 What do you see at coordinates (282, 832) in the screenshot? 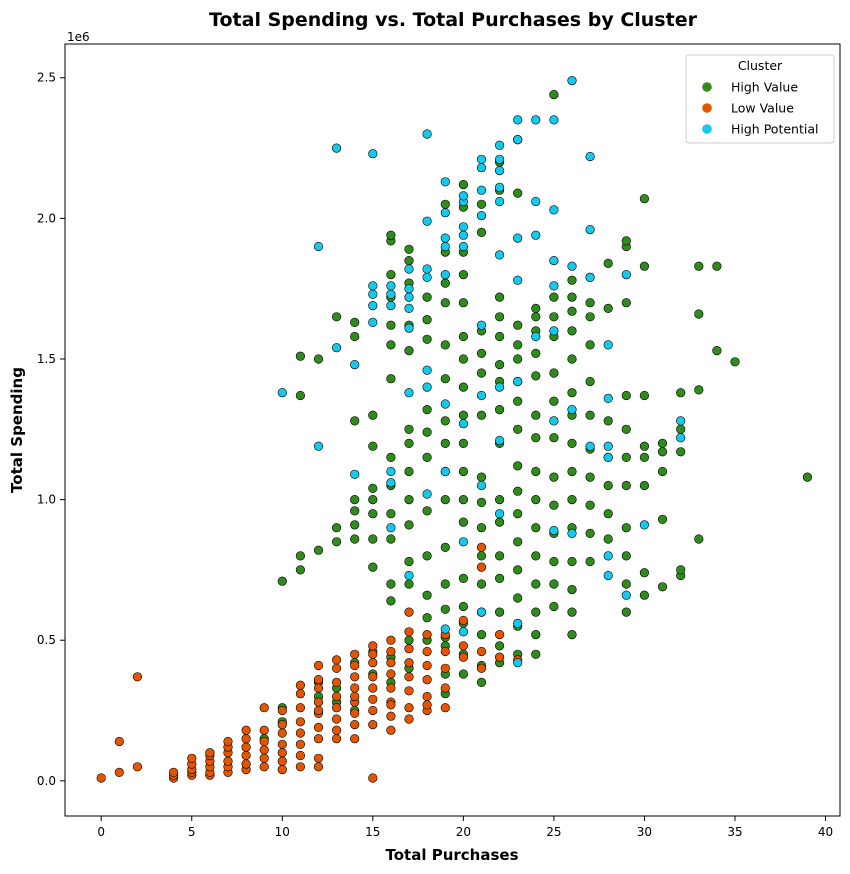
I see `x-tick-label: 10` at bounding box center [282, 832].